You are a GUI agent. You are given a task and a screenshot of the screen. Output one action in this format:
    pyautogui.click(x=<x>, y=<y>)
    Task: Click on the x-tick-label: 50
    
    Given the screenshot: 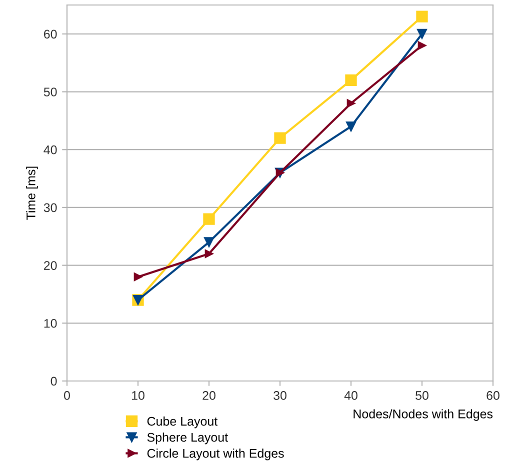 What is the action you would take?
    pyautogui.click(x=422, y=395)
    